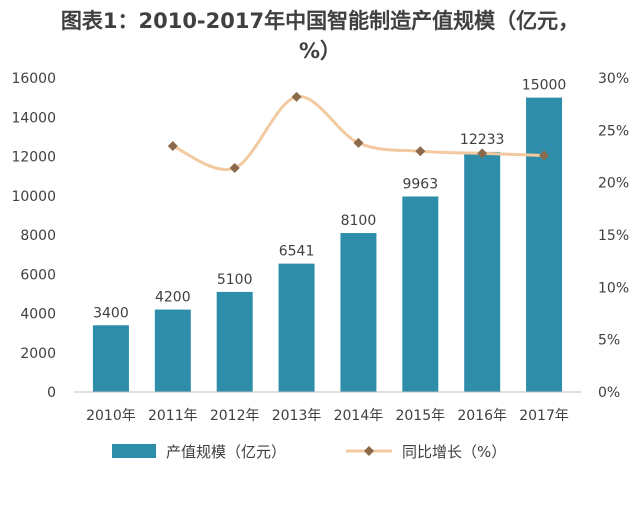  I want to click on x-axis-tick-label: 2016年, so click(482, 416).